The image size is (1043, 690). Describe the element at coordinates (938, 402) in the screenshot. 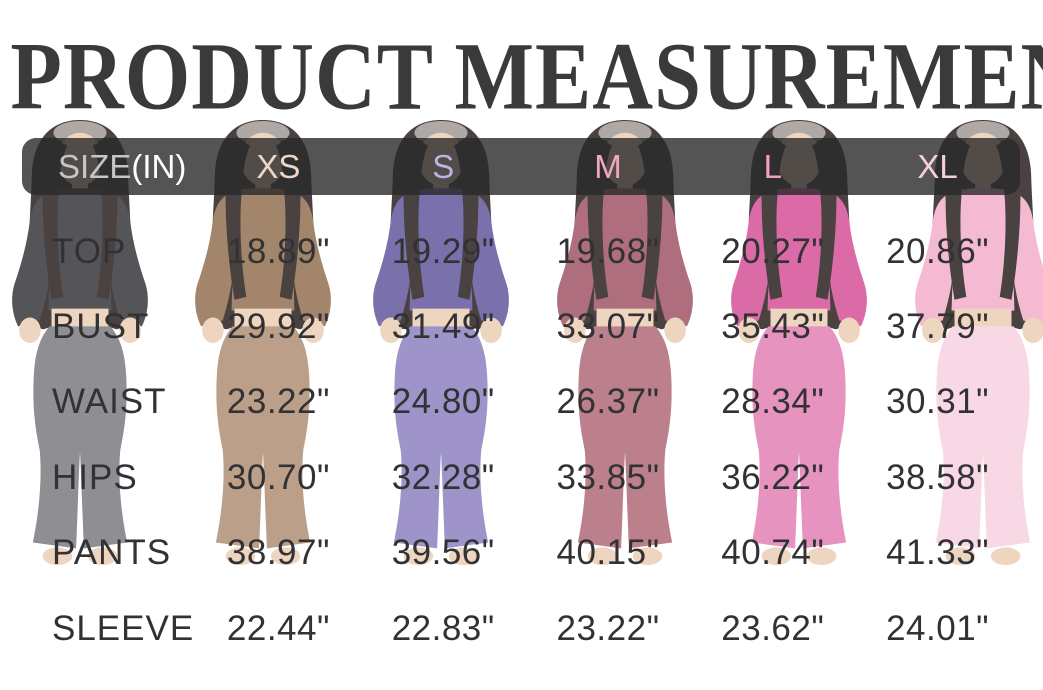

I see `value-waist-xl: 30.31"` at that location.